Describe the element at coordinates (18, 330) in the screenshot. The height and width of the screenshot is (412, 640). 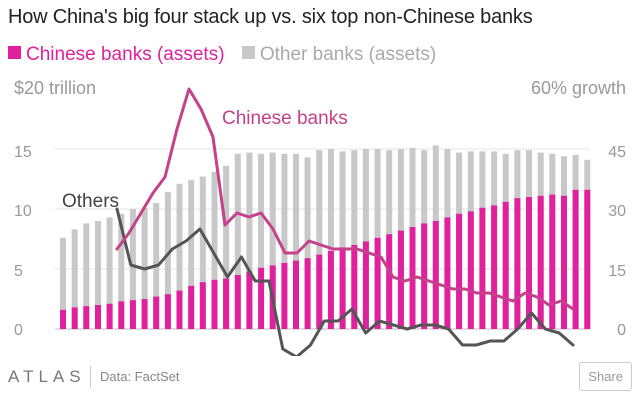
I see `left-tick-0: 0` at that location.